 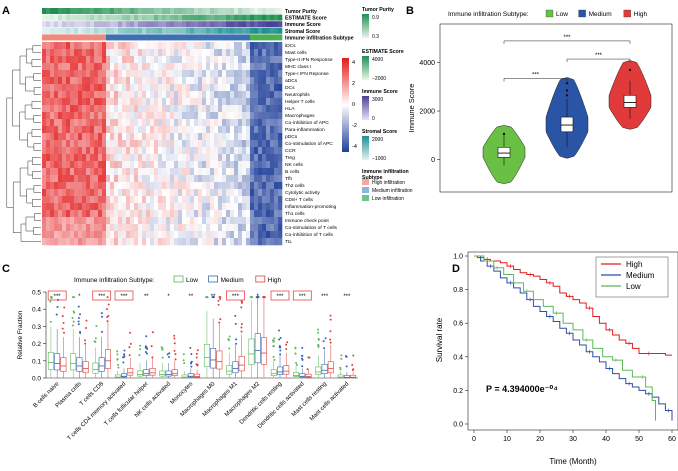 I want to click on annotation-track, so click(x=162, y=24).